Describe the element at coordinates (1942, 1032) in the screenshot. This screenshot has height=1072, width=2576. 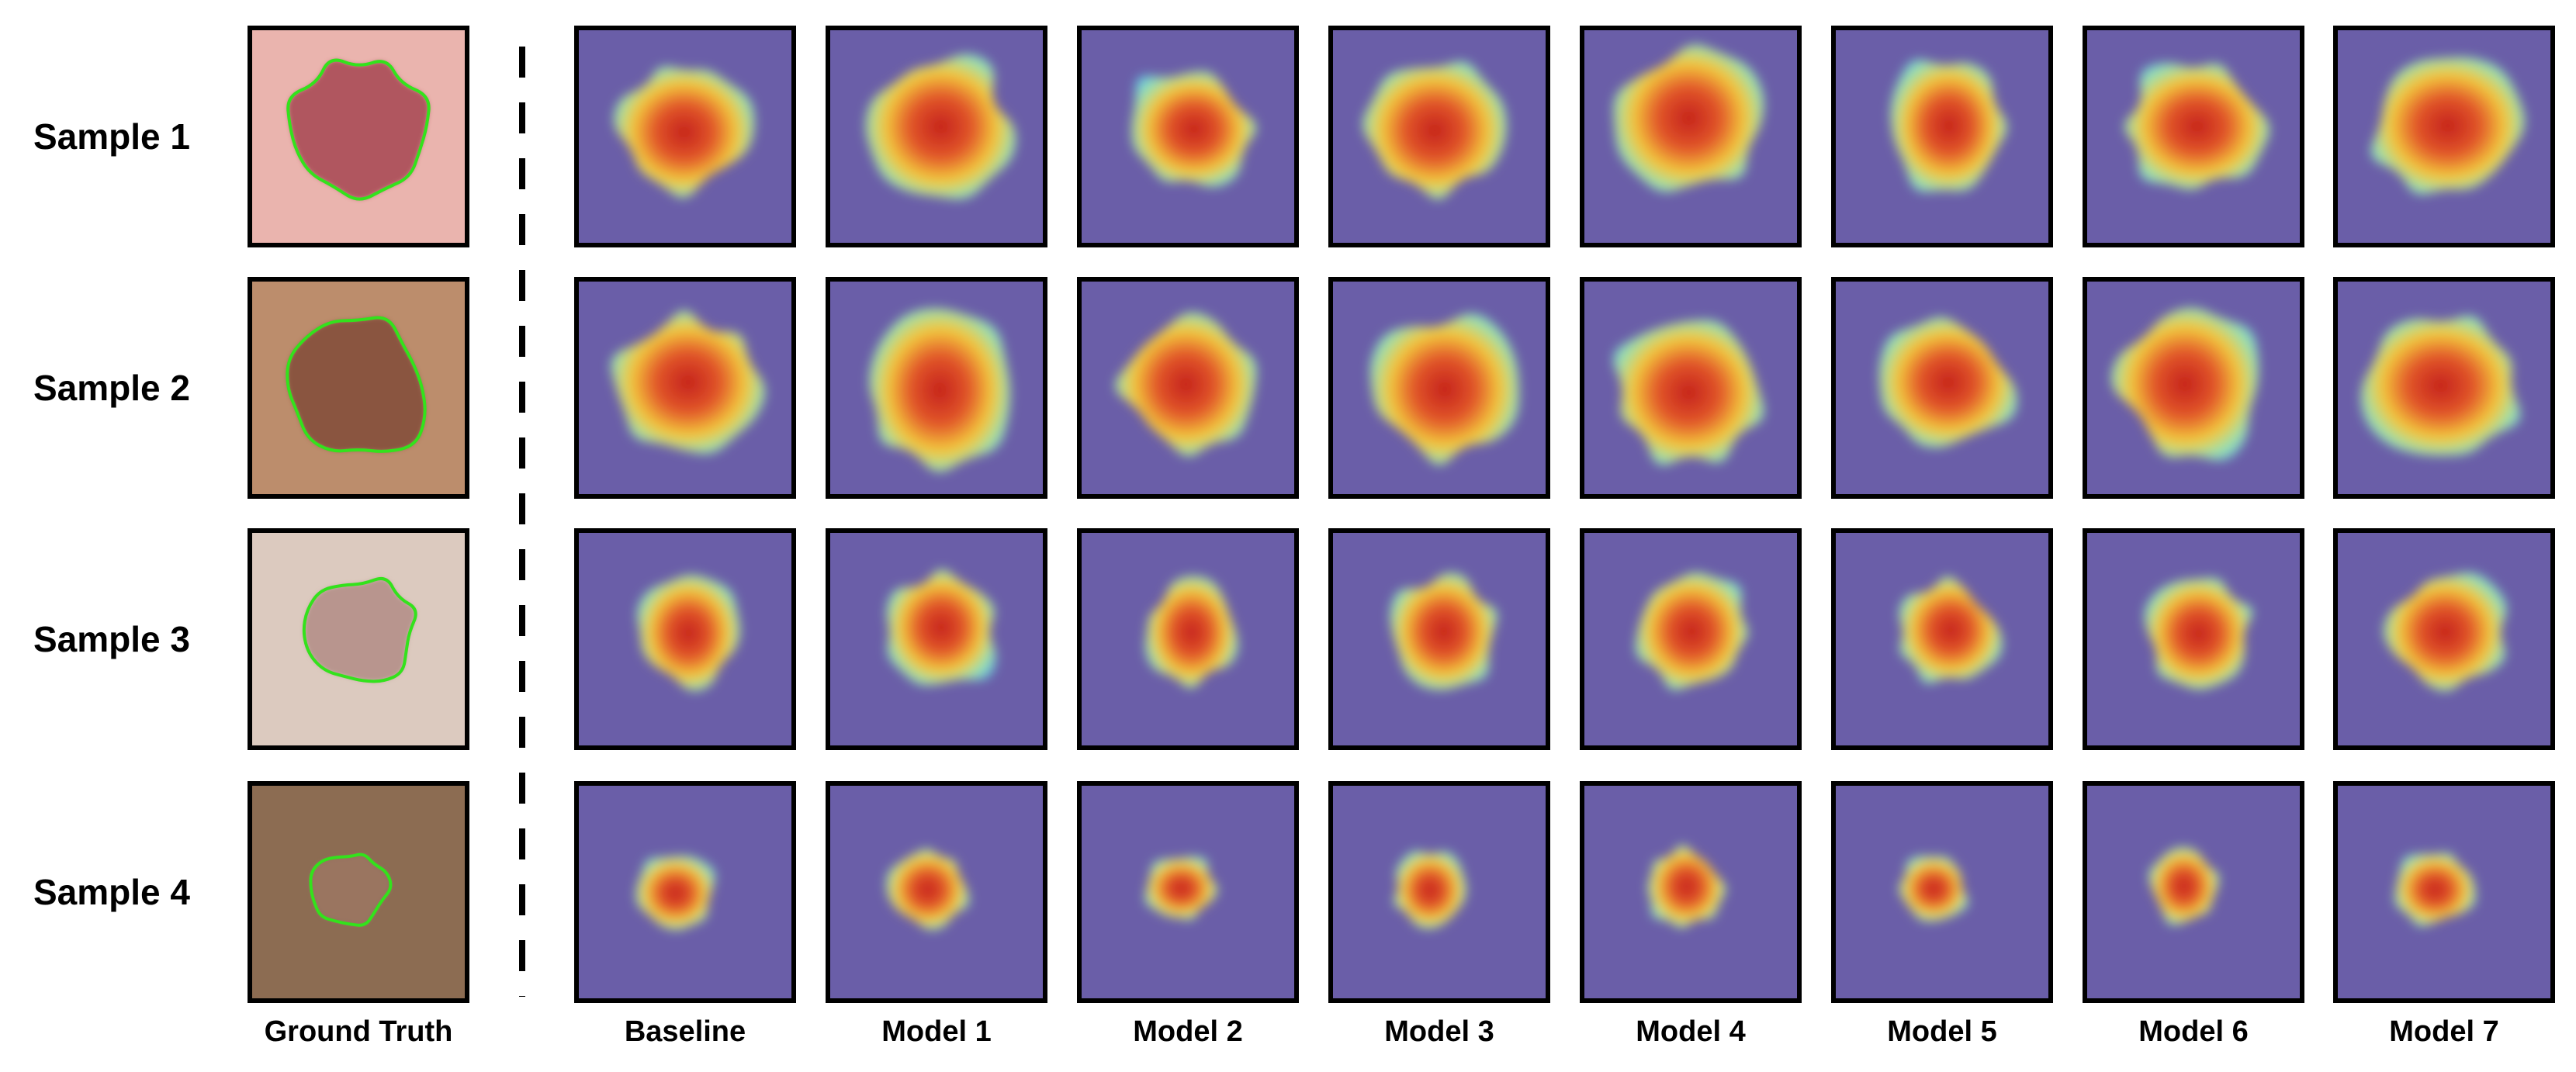
I see `column-label: Model 5` at that location.